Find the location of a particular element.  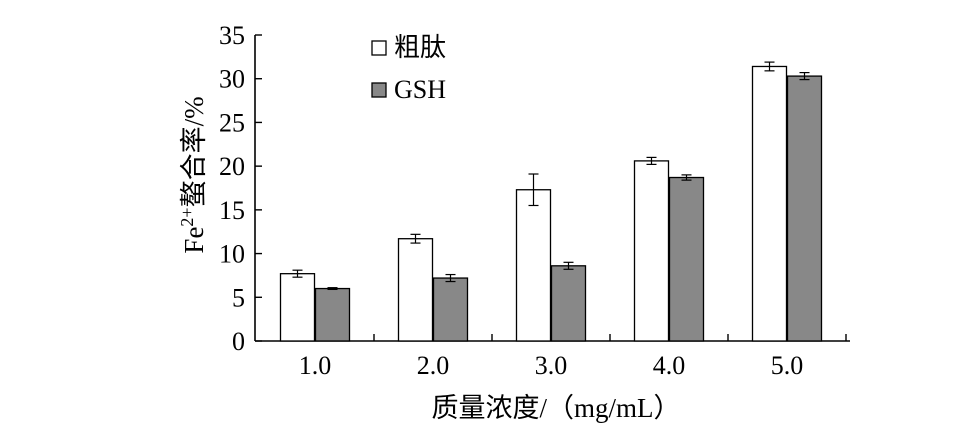

y-axis-title-rest: 螯合率/% is located at coordinates (194, 151).